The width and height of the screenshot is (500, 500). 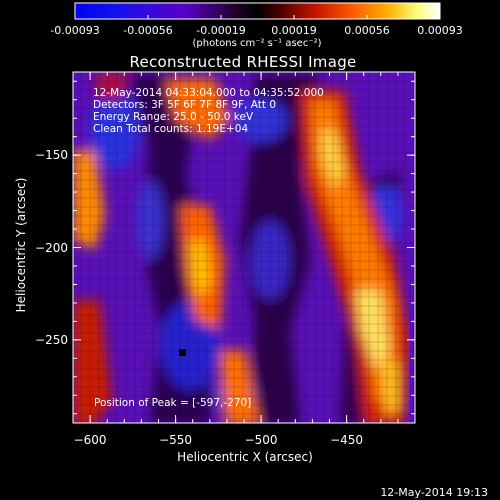 I want to click on x-tick-label: −500, so click(x=261, y=440).